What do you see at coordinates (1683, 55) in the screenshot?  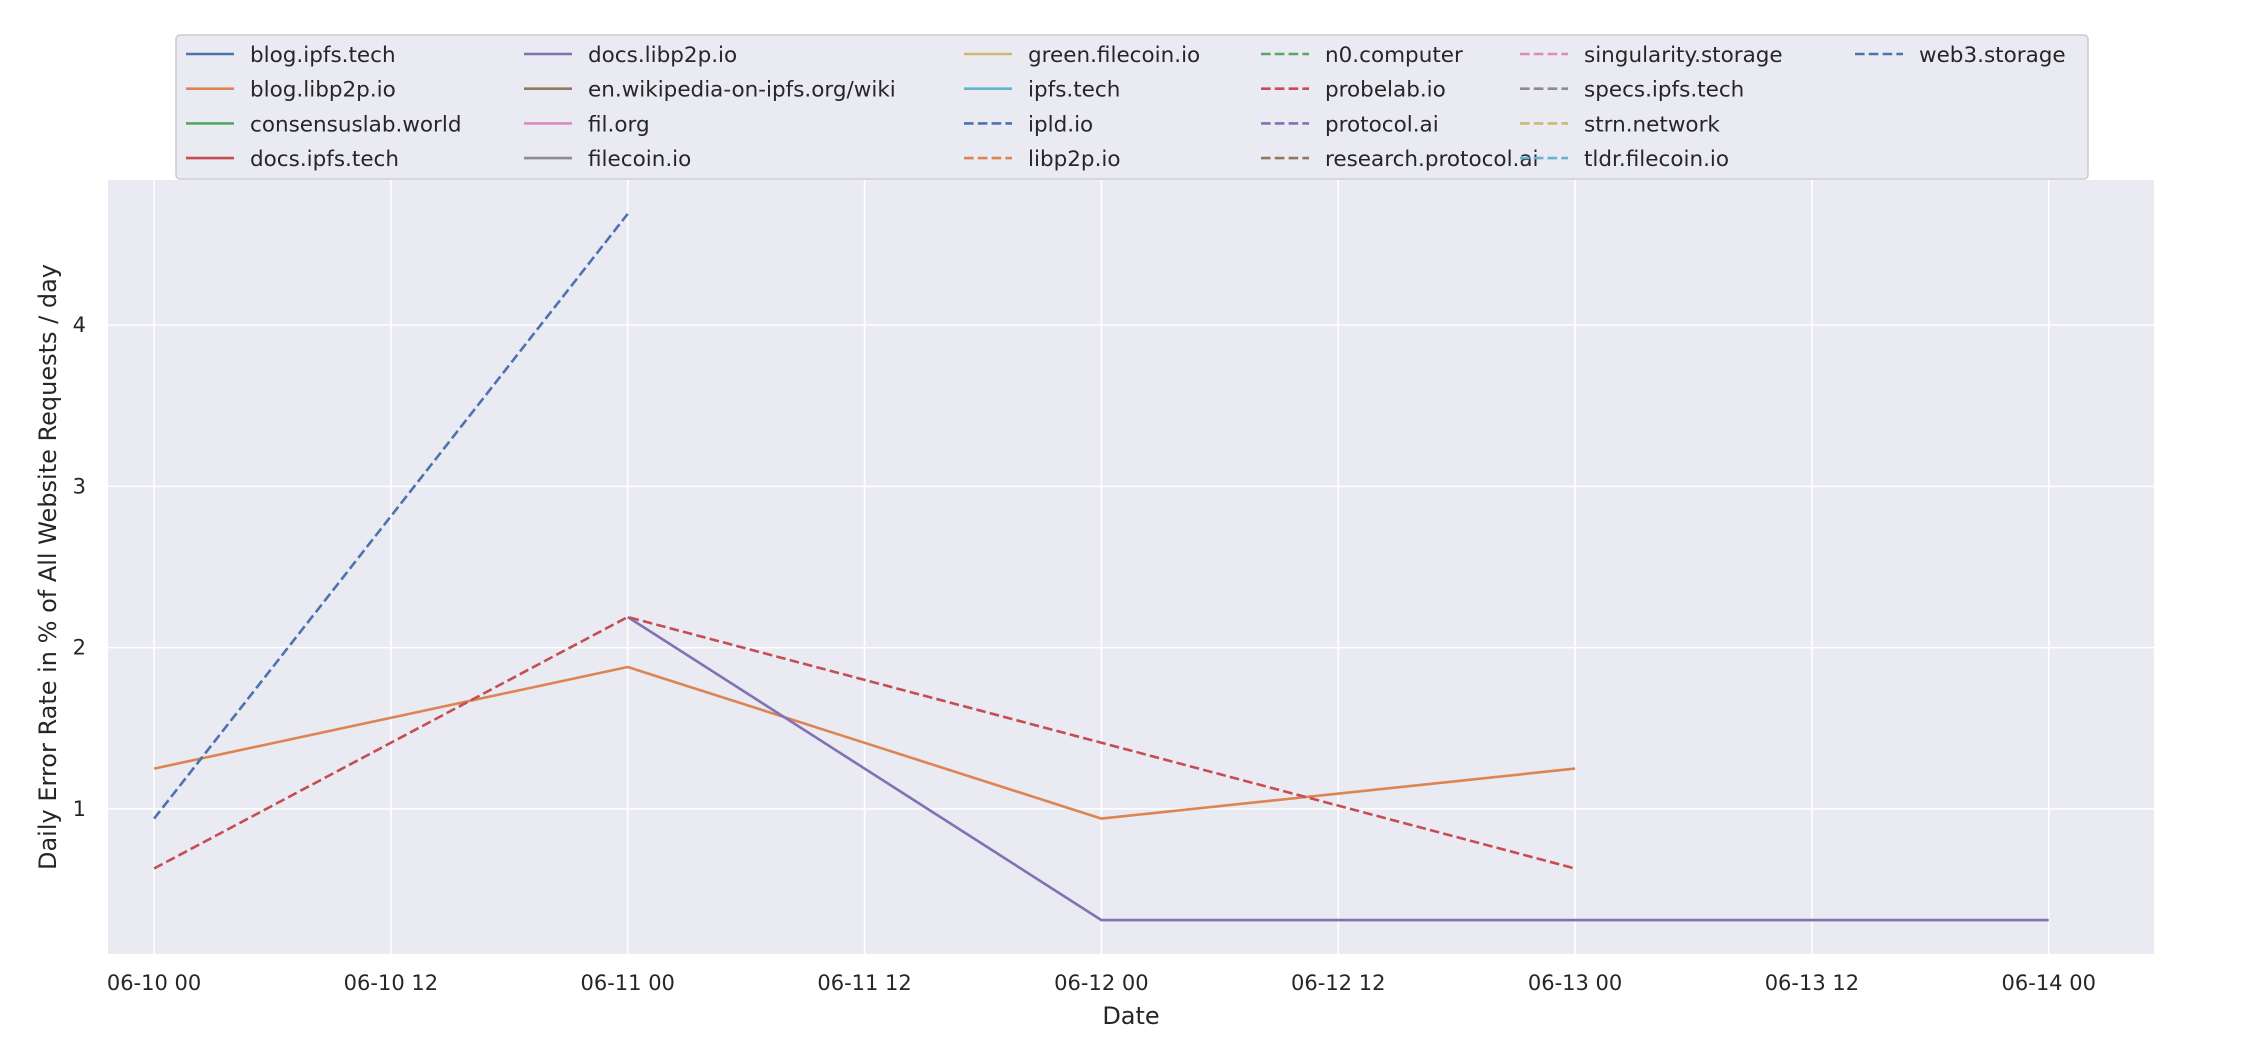 I see `legend-label: singularity.storage` at bounding box center [1683, 55].